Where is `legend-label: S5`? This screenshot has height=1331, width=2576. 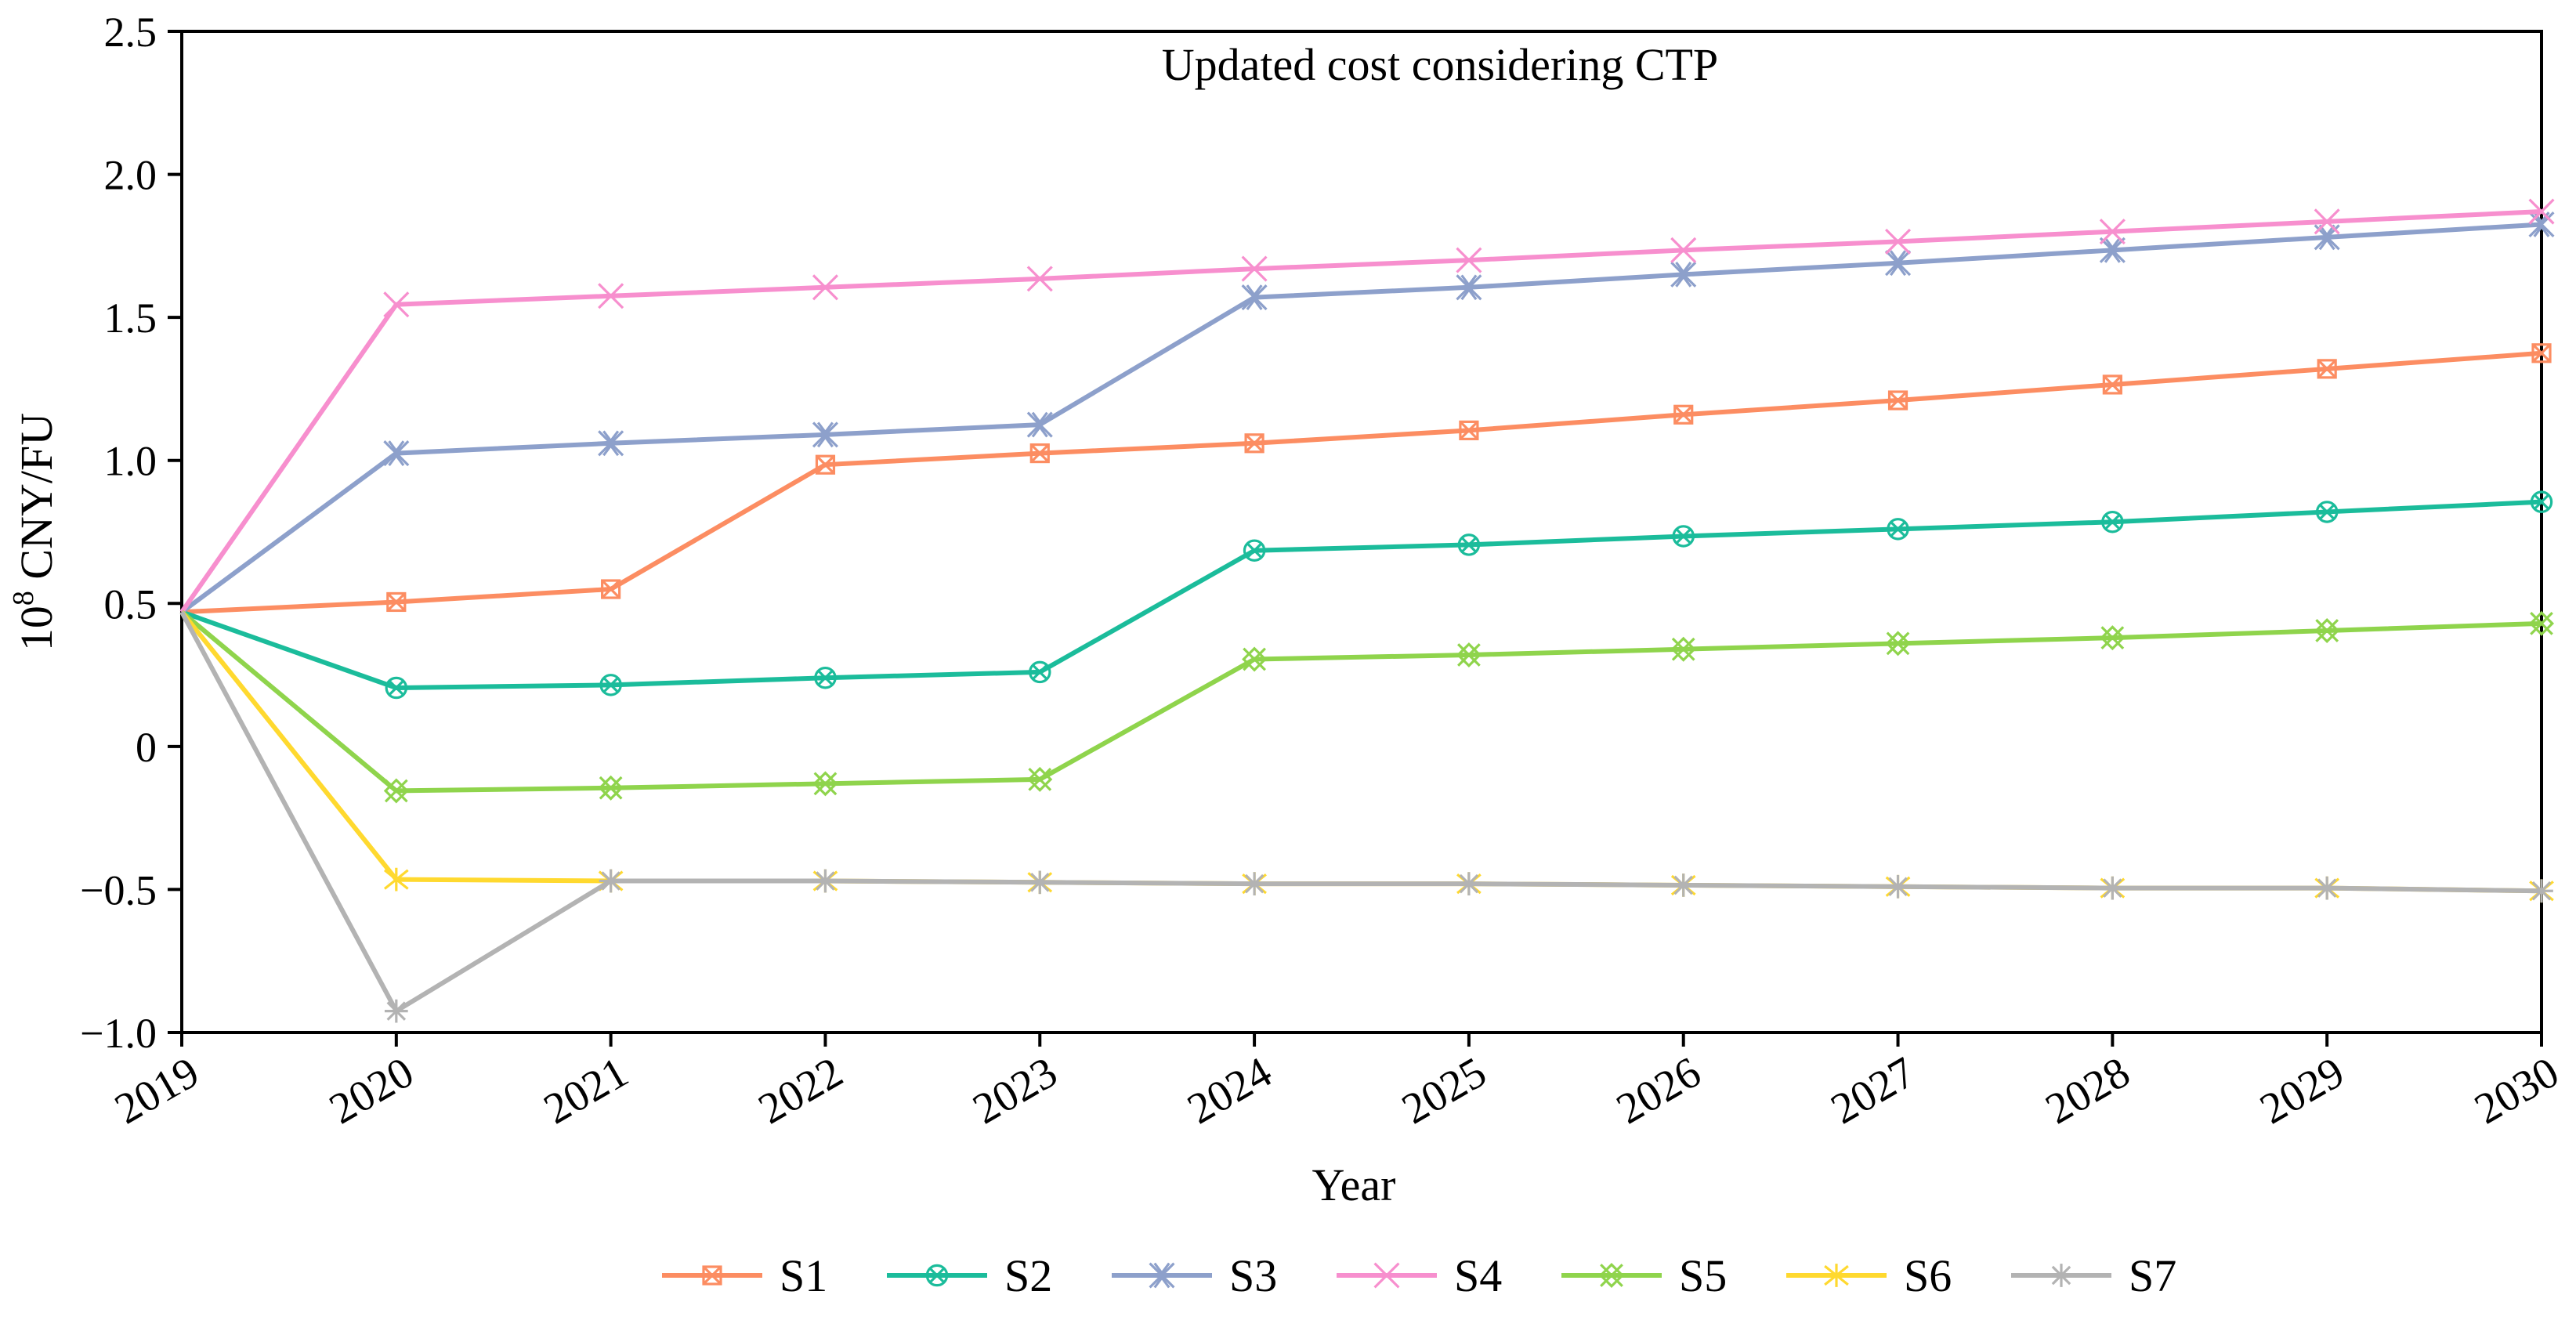 legend-label: S5 is located at coordinates (1703, 1276).